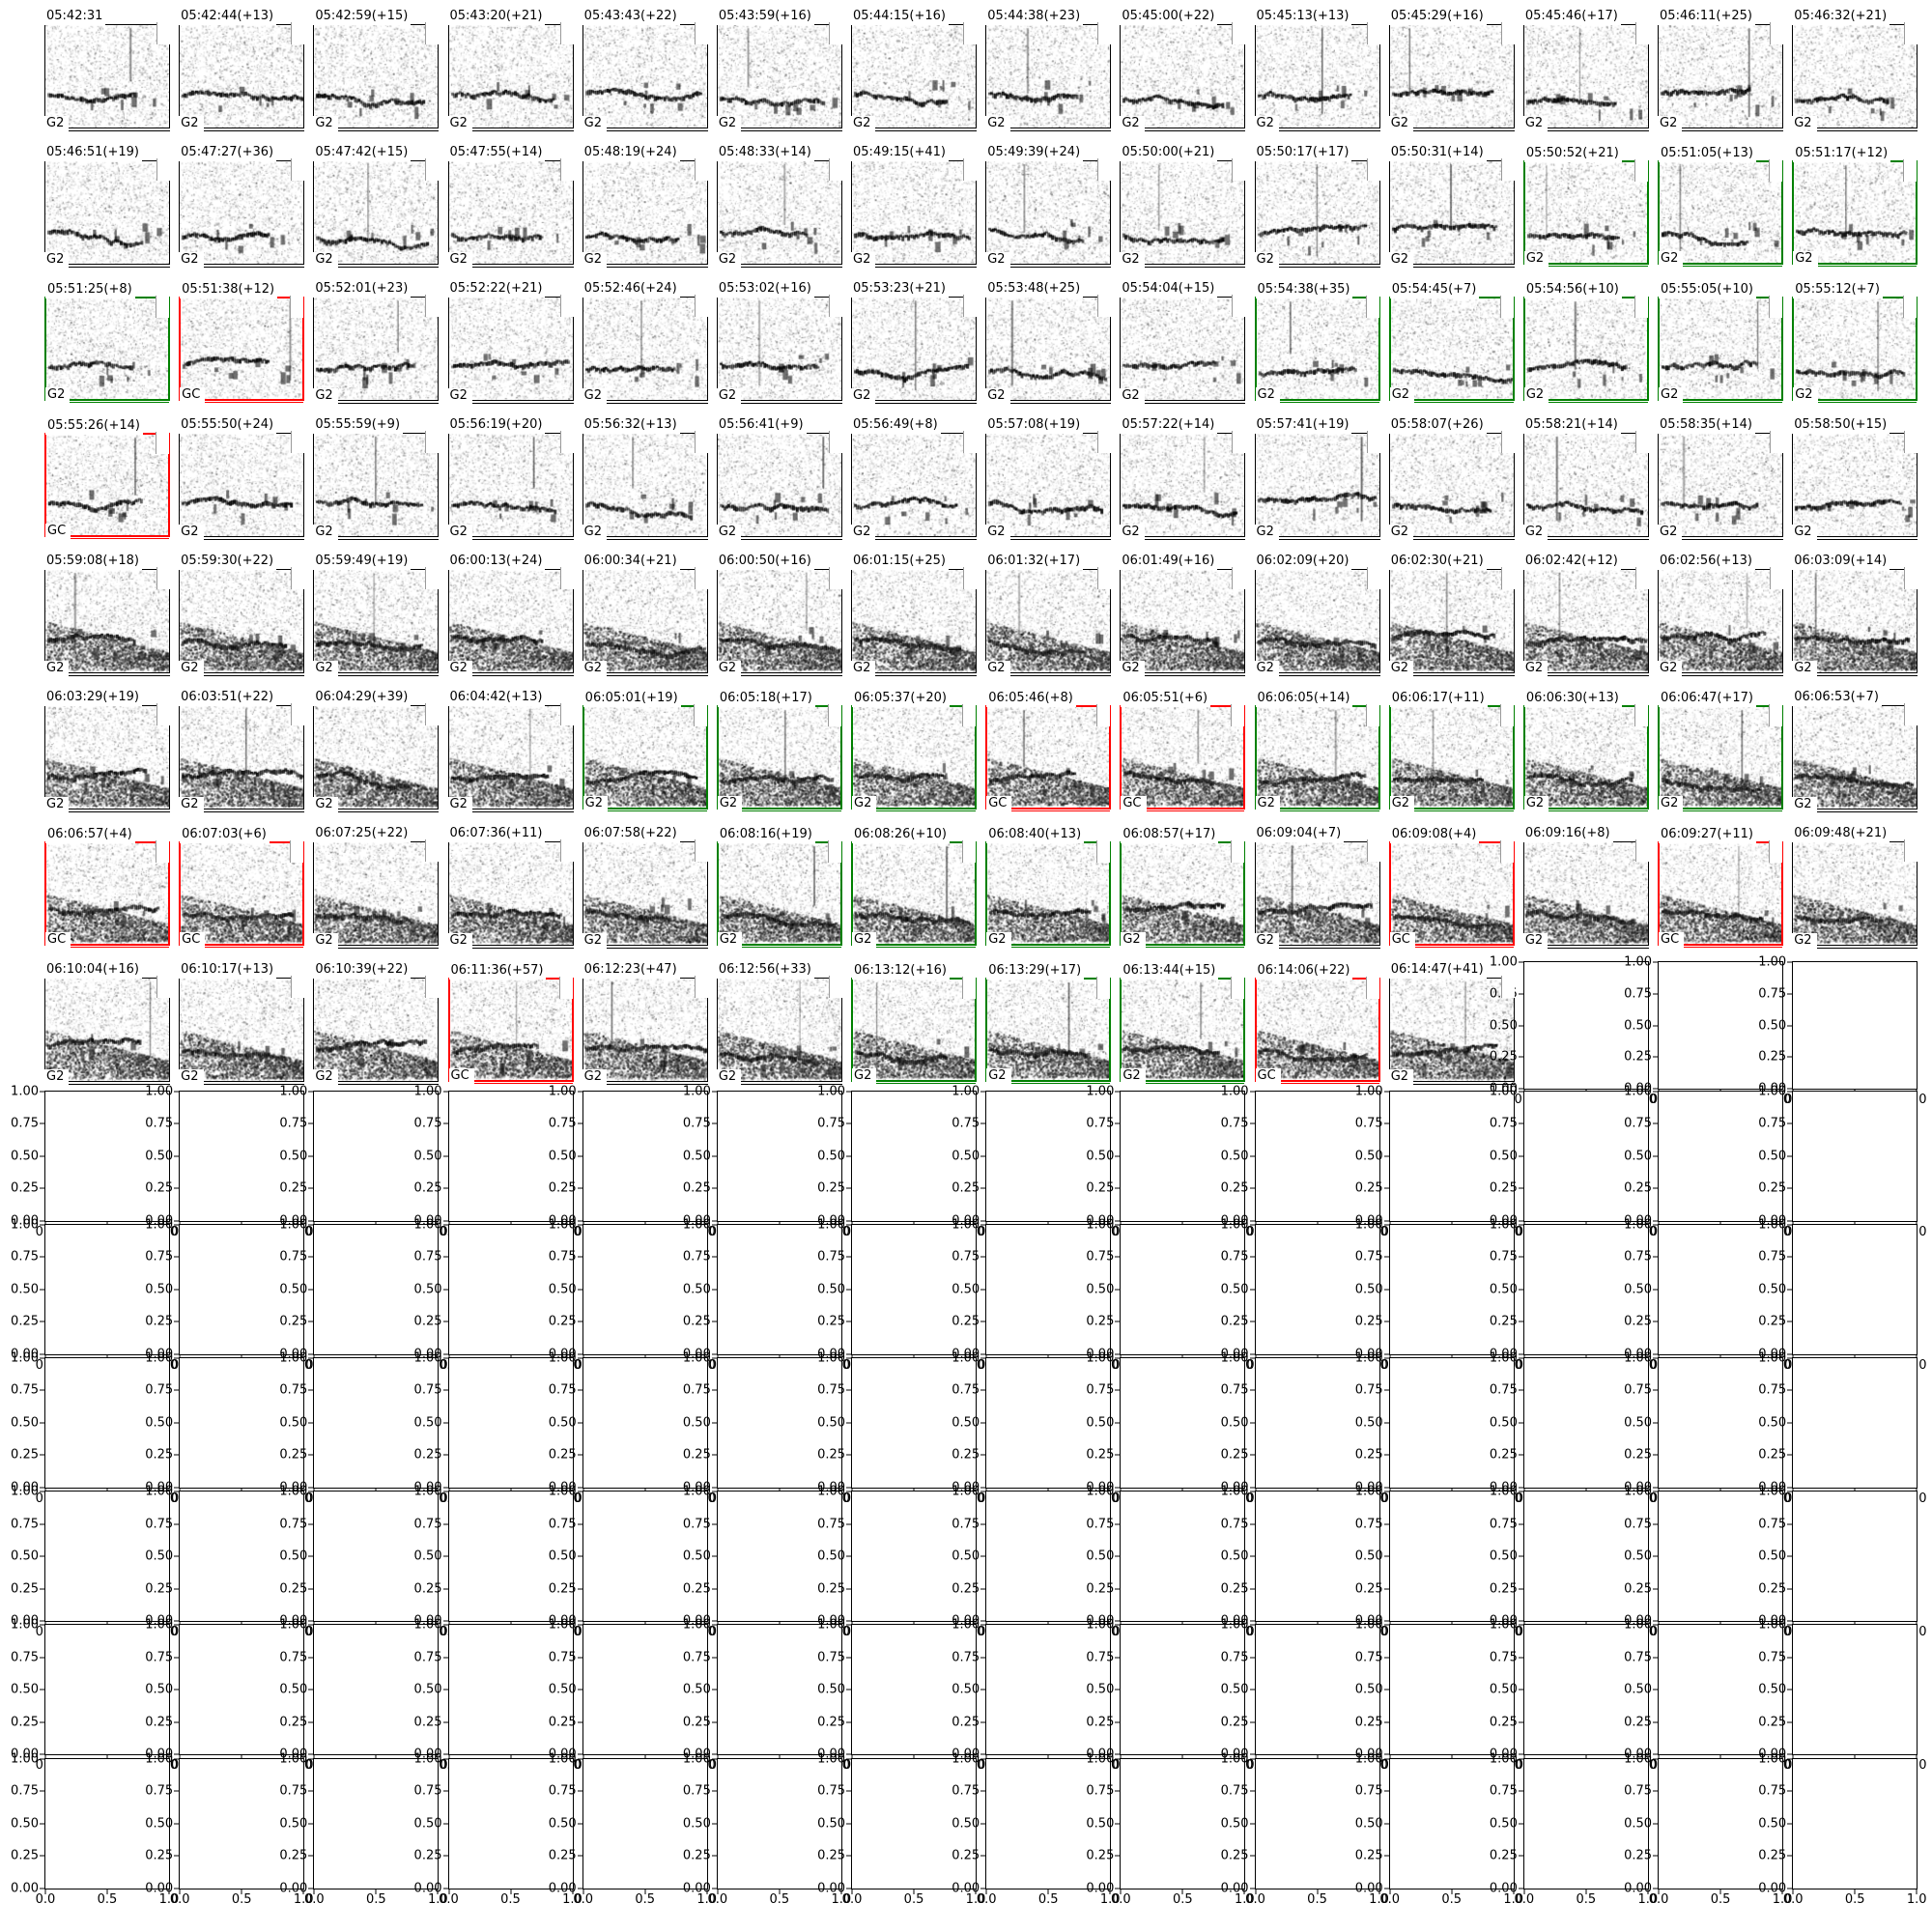  What do you see at coordinates (1048, 342) in the screenshot?
I see `spectrogram-panel: 05:53:48(+25) G2` at bounding box center [1048, 342].